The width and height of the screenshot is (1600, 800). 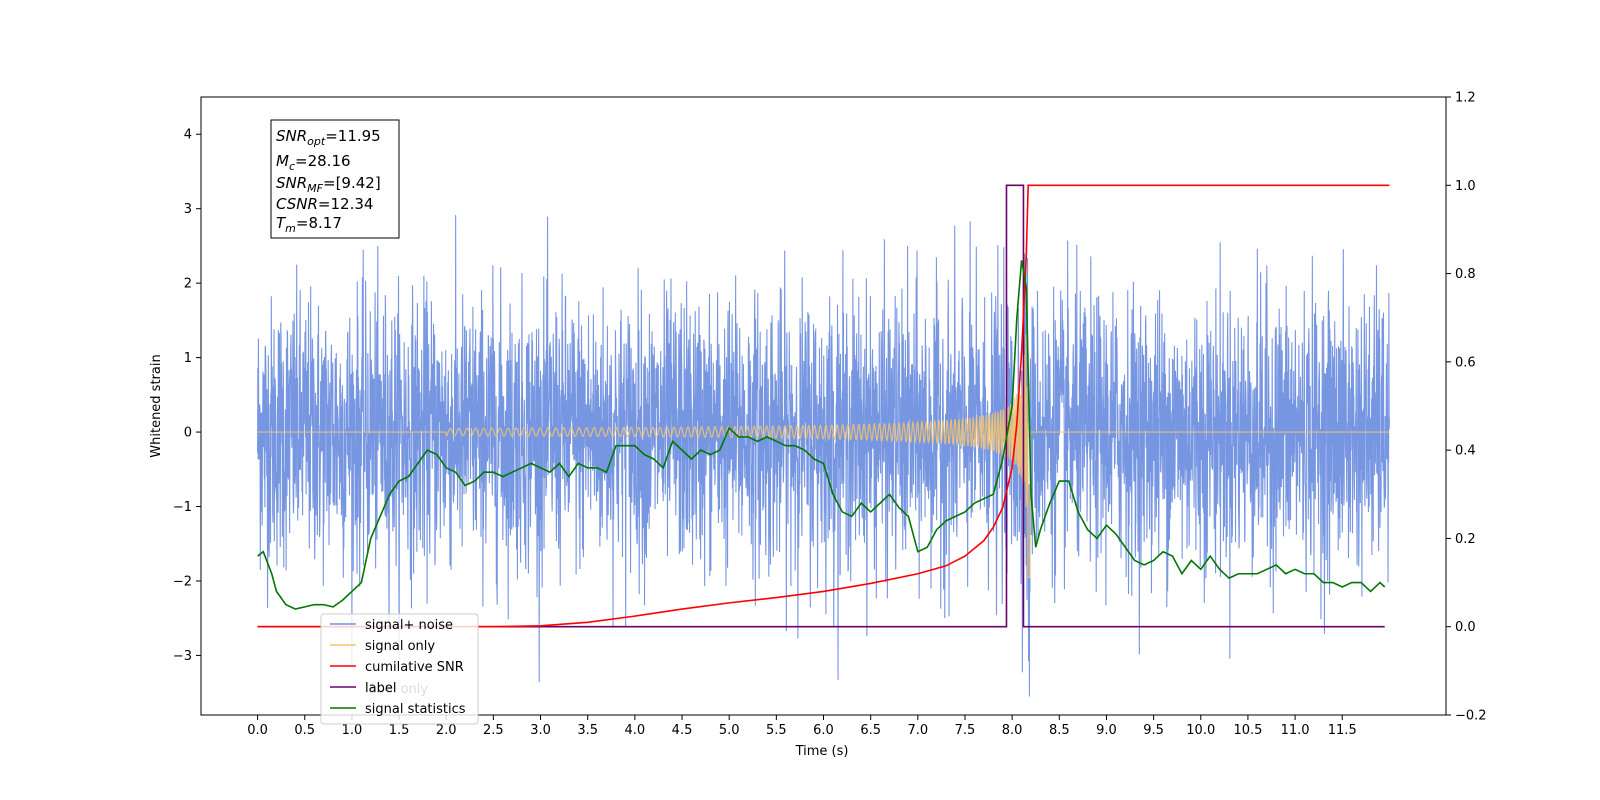 I want to click on annotation-value-snr-opt: =11.95, so click(x=353, y=136).